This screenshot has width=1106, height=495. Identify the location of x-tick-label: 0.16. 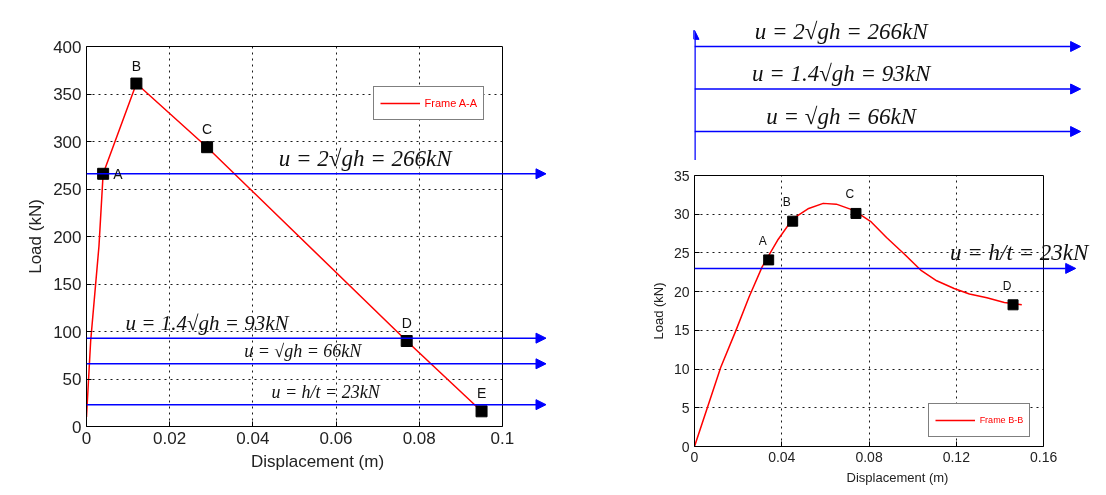
(1043, 456).